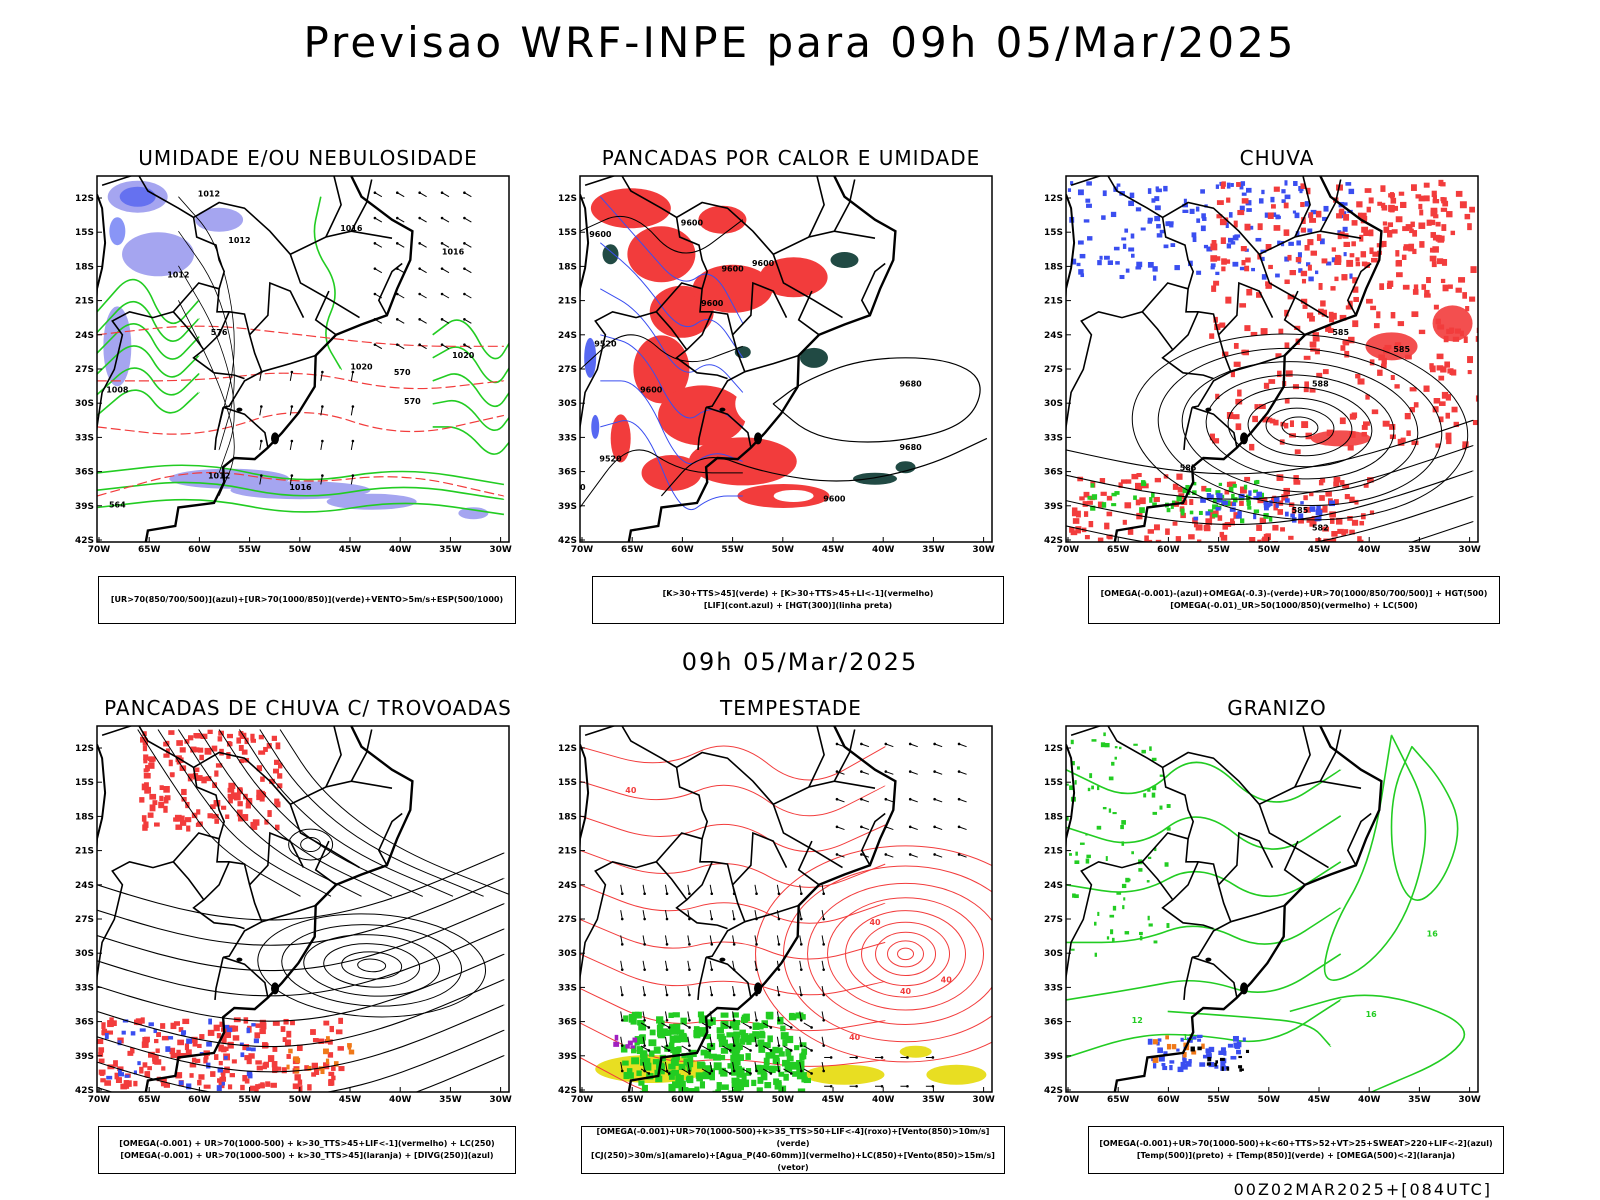 The image size is (1600, 1200). What do you see at coordinates (910, 384) in the screenshot?
I see `contour-label: 9680` at bounding box center [910, 384].